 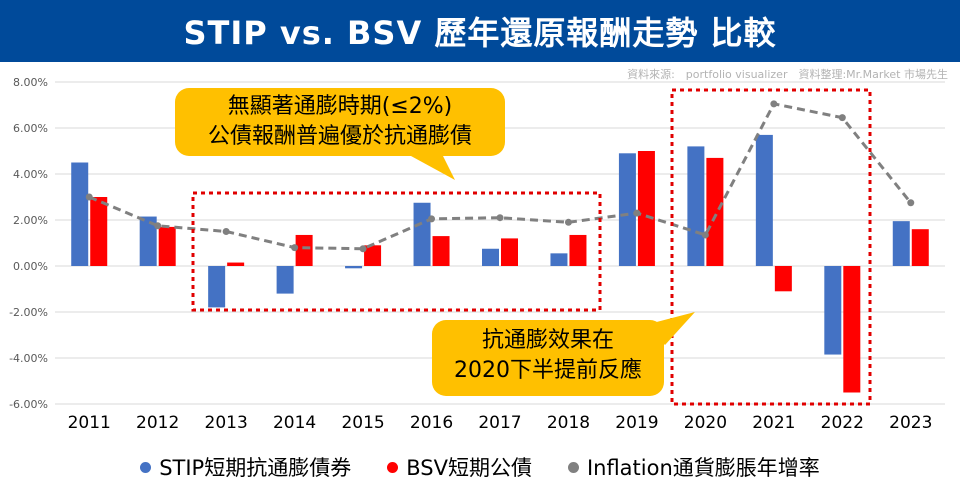 What do you see at coordinates (547, 340) in the screenshot?
I see `callout-inflation-effect-line1: 抗通膨效果在` at bounding box center [547, 340].